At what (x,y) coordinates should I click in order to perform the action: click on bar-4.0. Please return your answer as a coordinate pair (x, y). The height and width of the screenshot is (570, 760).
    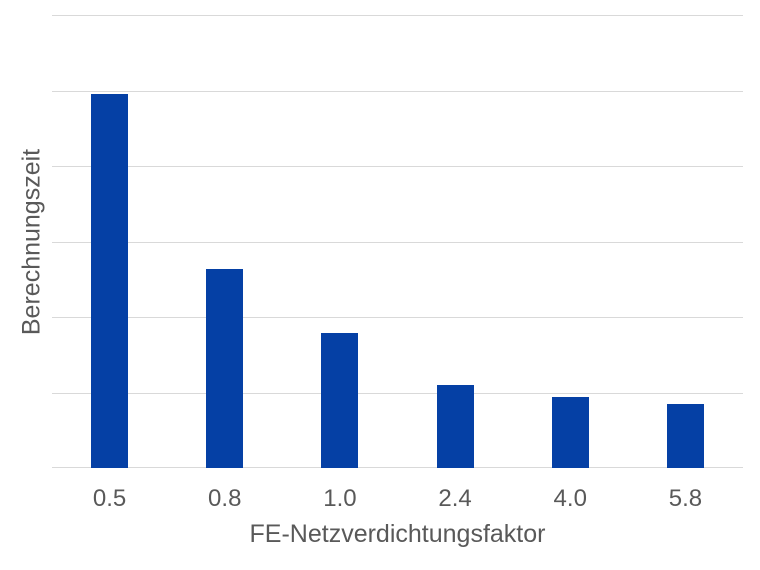
    Looking at the image, I should click on (570, 432).